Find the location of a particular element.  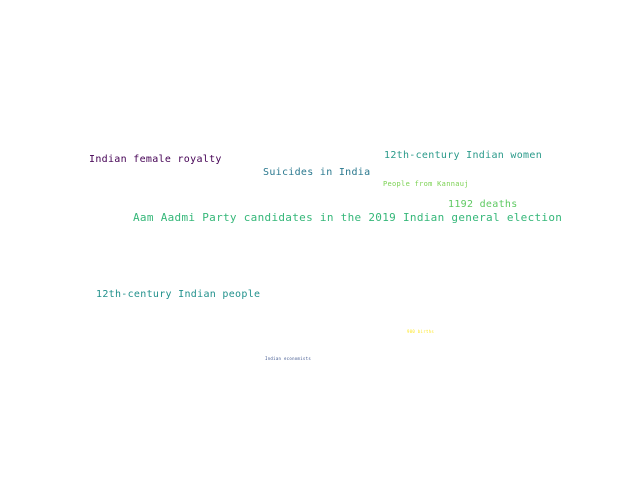

word-indian-economists: Indian economists is located at coordinates (288, 358).